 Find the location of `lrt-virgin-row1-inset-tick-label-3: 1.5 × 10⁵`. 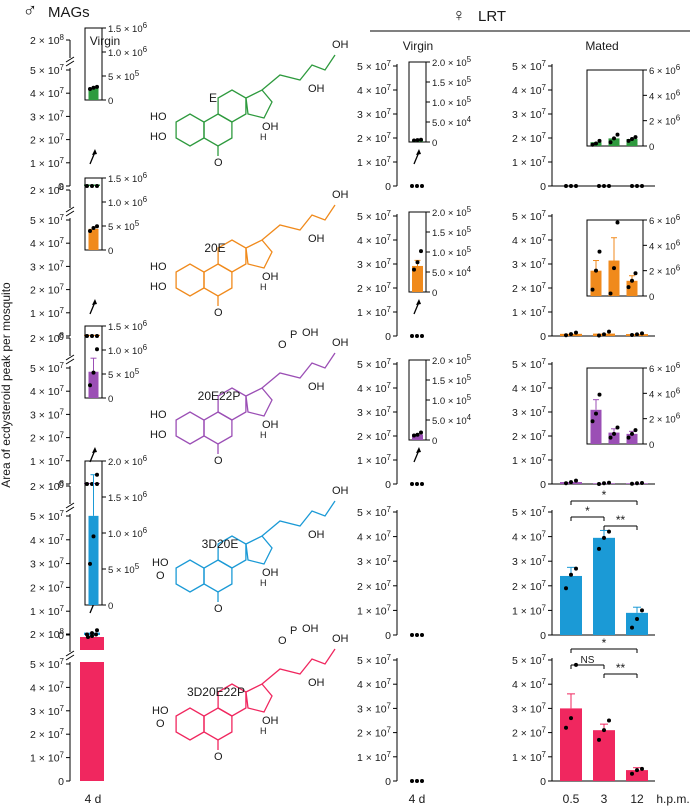

lrt-virgin-row1-inset-tick-label-3: 1.5 × 10⁵ is located at coordinates (452, 232).